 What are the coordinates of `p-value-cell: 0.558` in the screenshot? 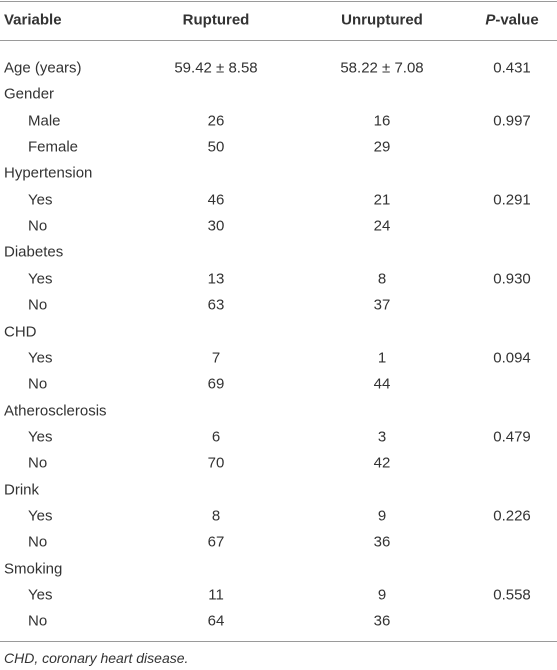 It's located at (512, 595).